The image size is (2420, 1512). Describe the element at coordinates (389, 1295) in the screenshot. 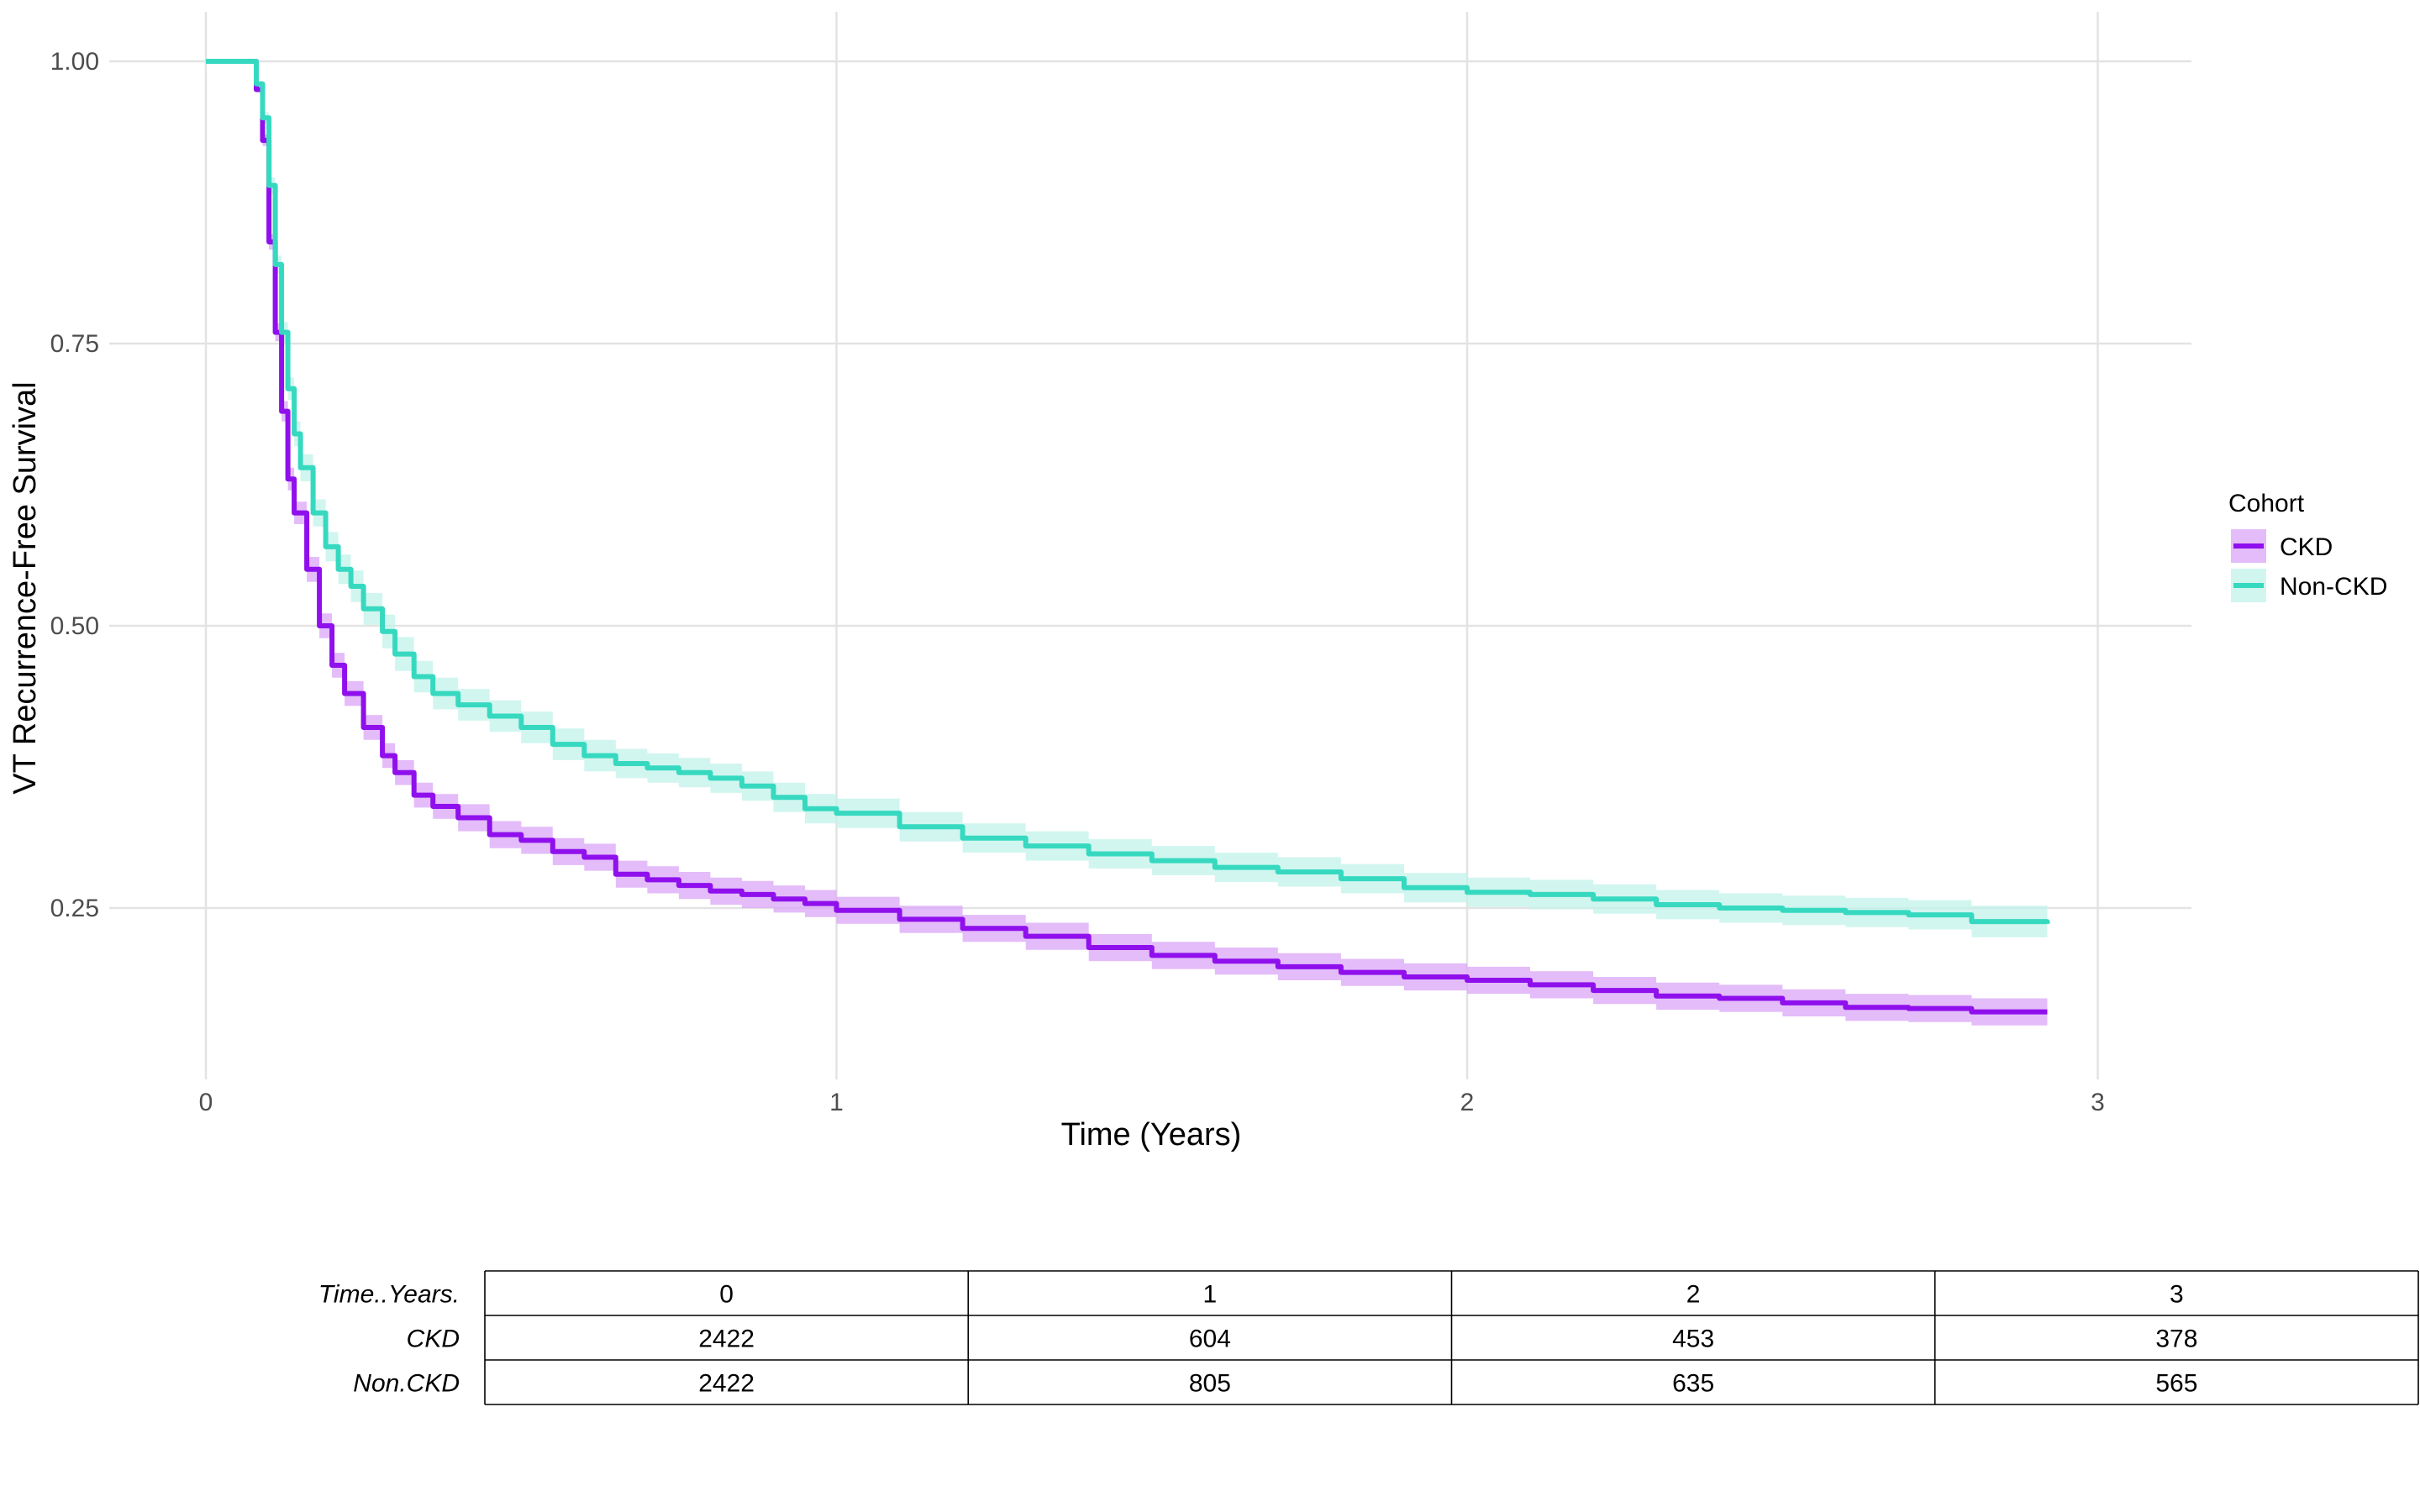

I see `table-header-label: Time..Years.` at that location.